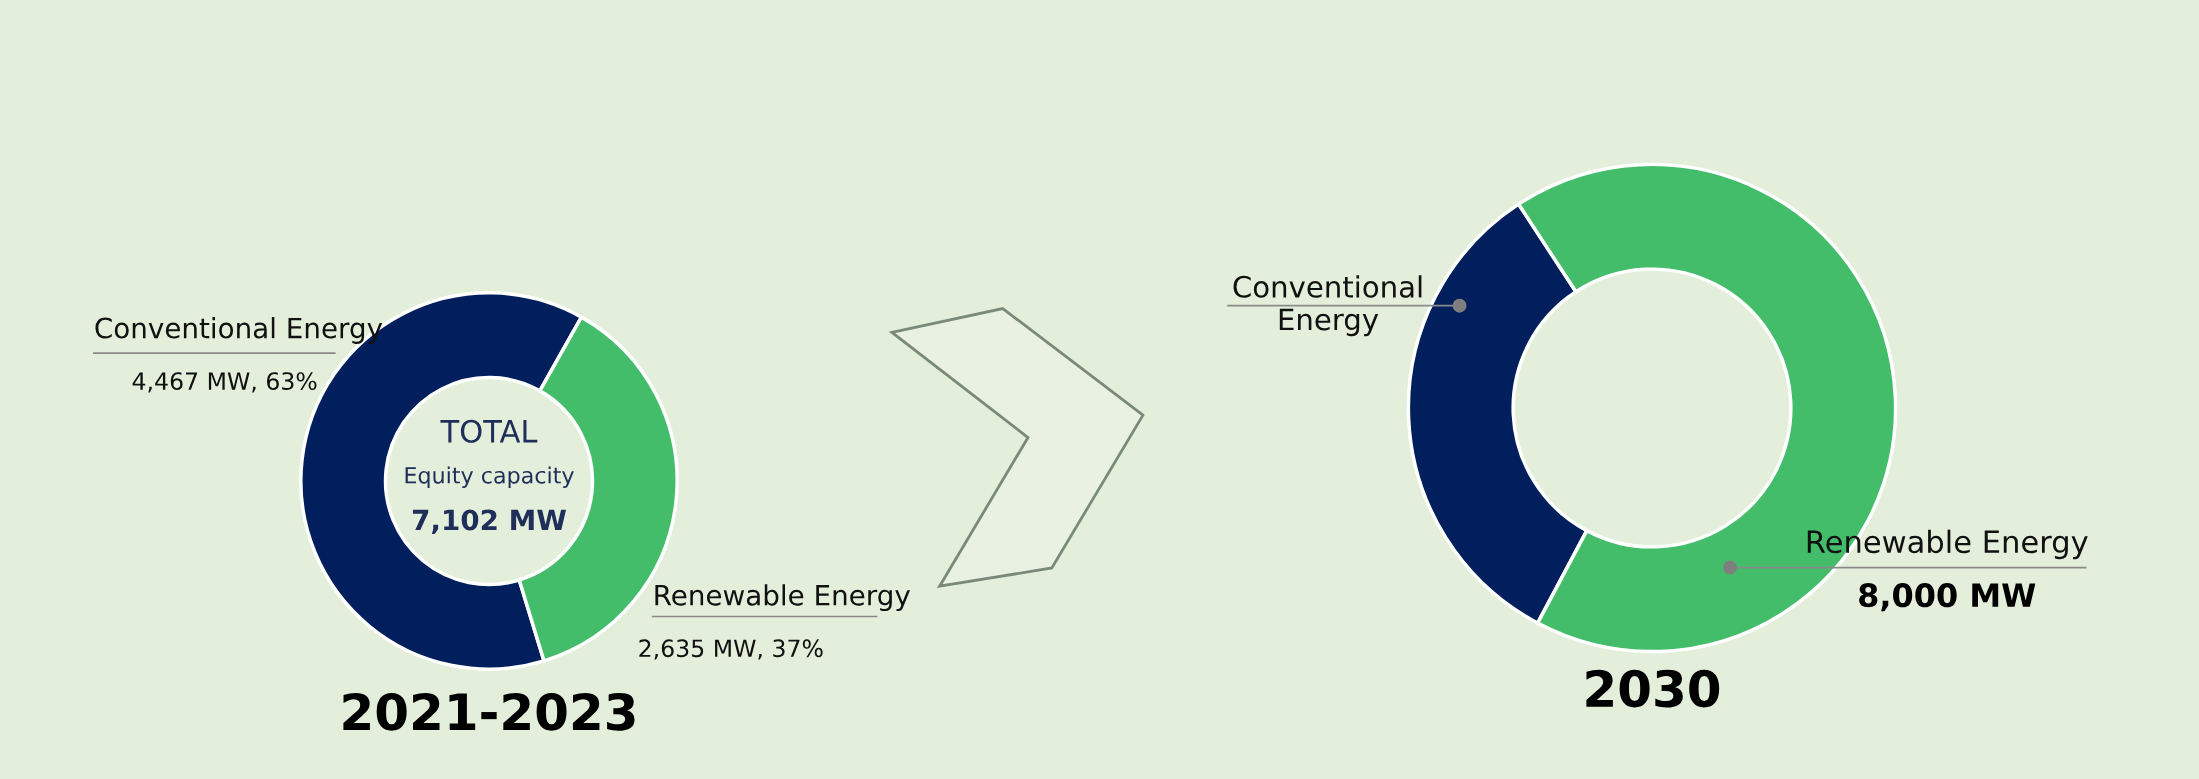 This screenshot has width=2199, height=779. I want to click on data-label: 2,635 MW, 37%, so click(731, 649).